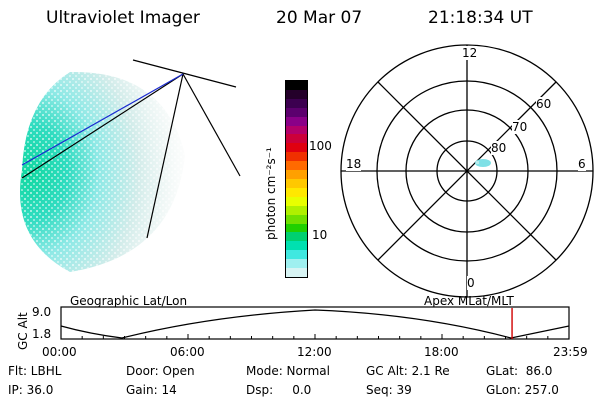 This screenshot has width=600, height=400. What do you see at coordinates (519, 371) in the screenshot?
I see `info-glat: GLat: 86.0` at bounding box center [519, 371].